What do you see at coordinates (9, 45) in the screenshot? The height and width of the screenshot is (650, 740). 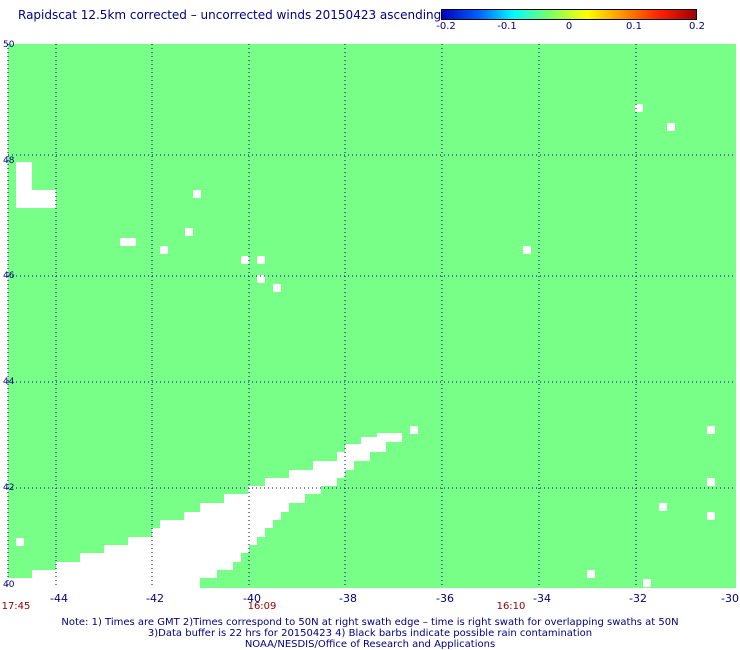 I see `latitude-label: 50` at bounding box center [9, 45].